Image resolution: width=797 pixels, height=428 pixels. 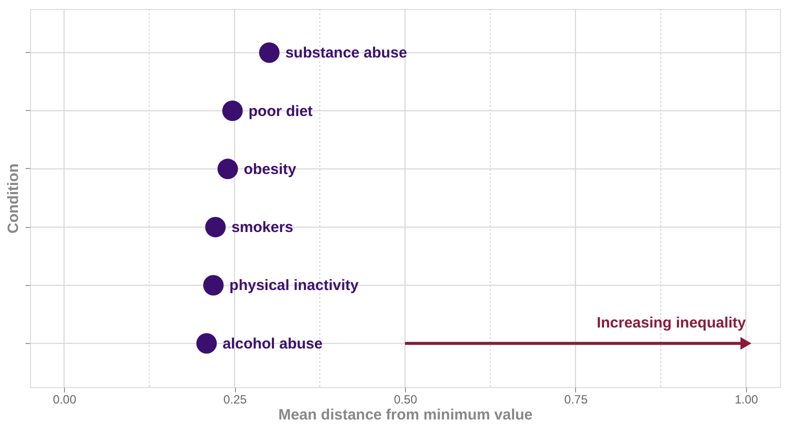 I want to click on x-tick-label: 1.00, so click(x=746, y=399).